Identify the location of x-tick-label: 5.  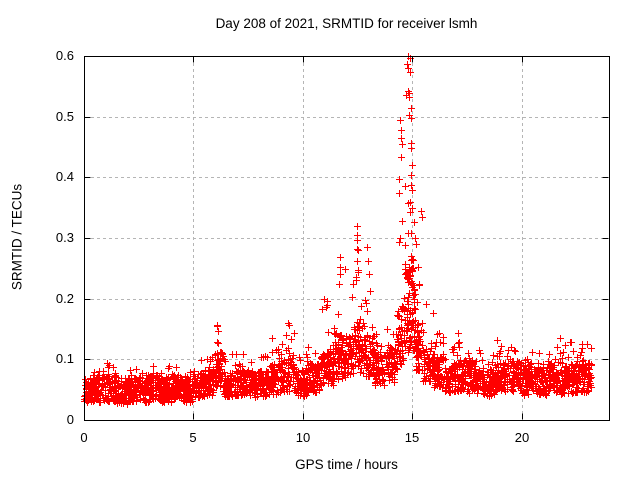
(193, 437).